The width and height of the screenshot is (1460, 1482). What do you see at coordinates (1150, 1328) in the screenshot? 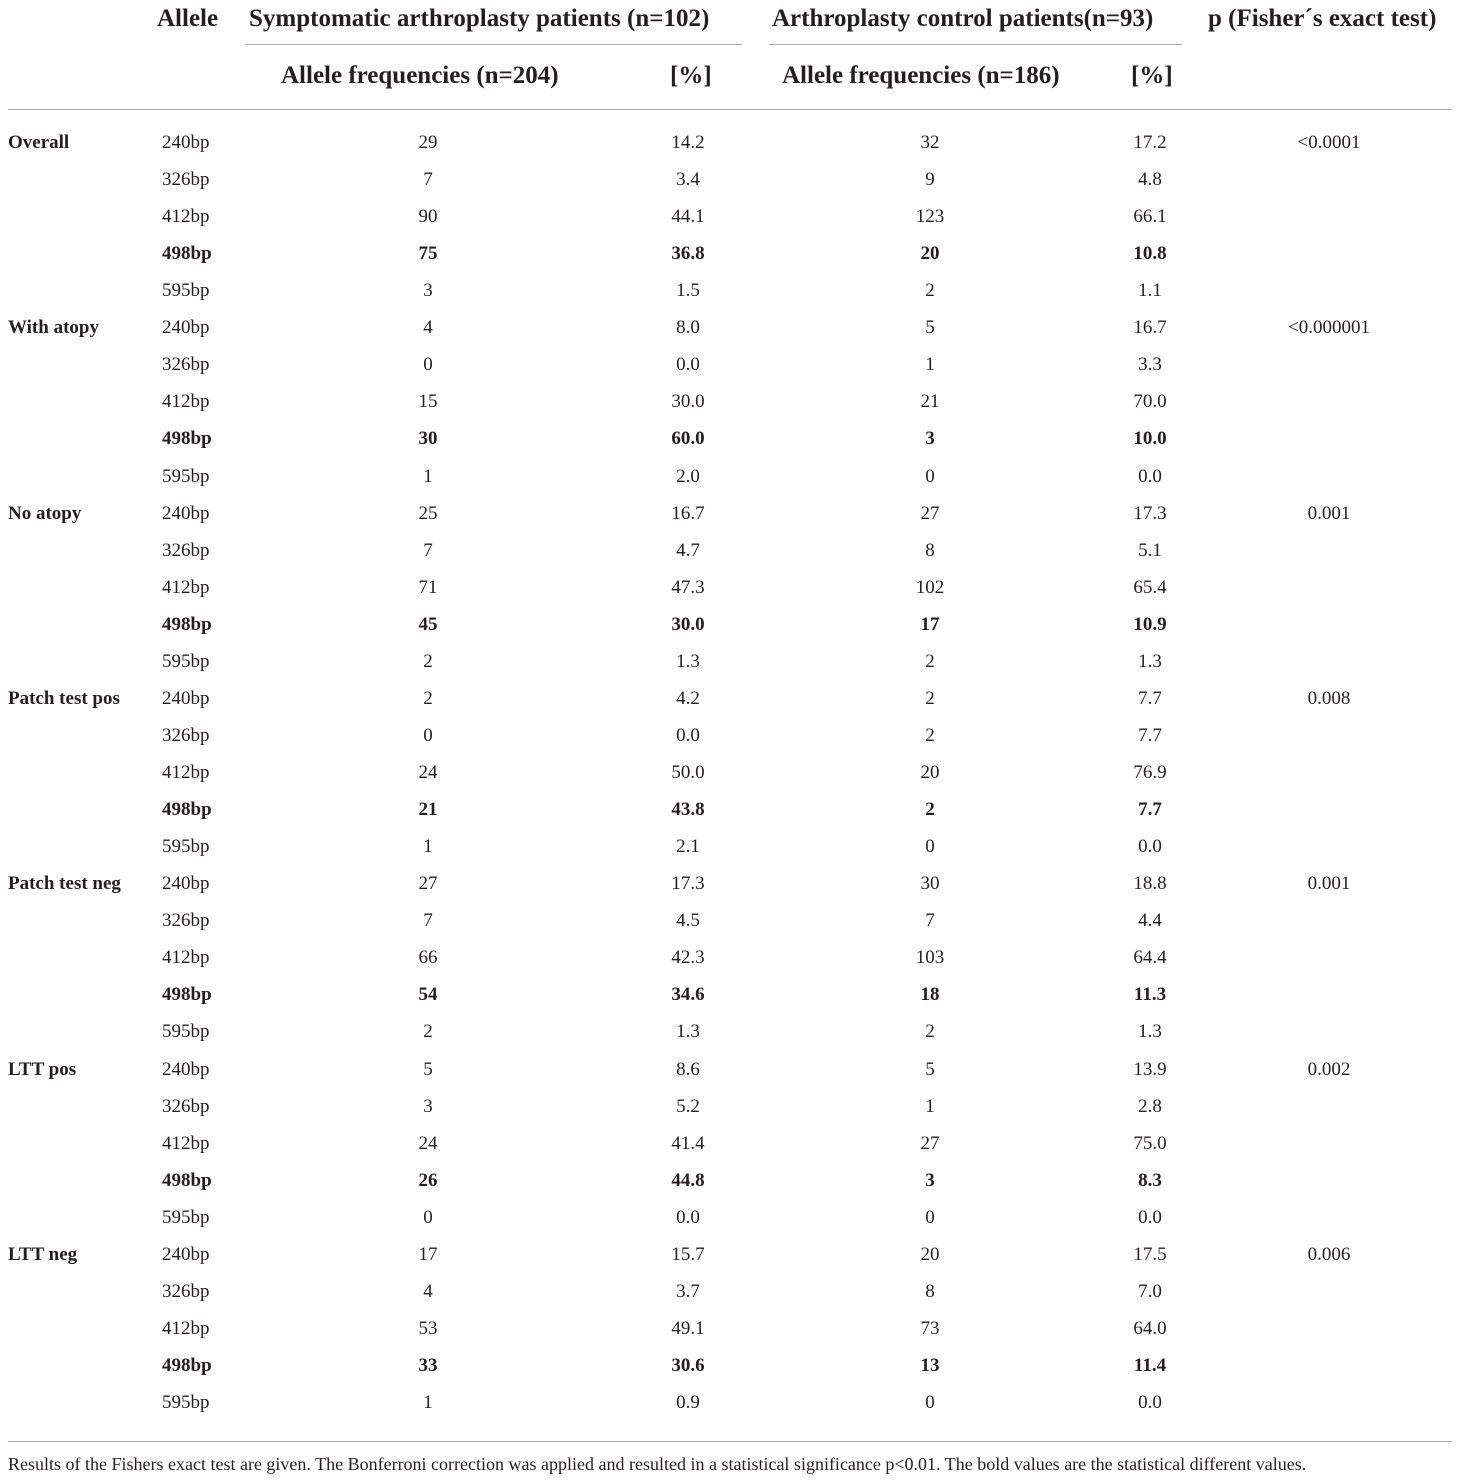
I see `control-percent-cell: 64.0` at bounding box center [1150, 1328].